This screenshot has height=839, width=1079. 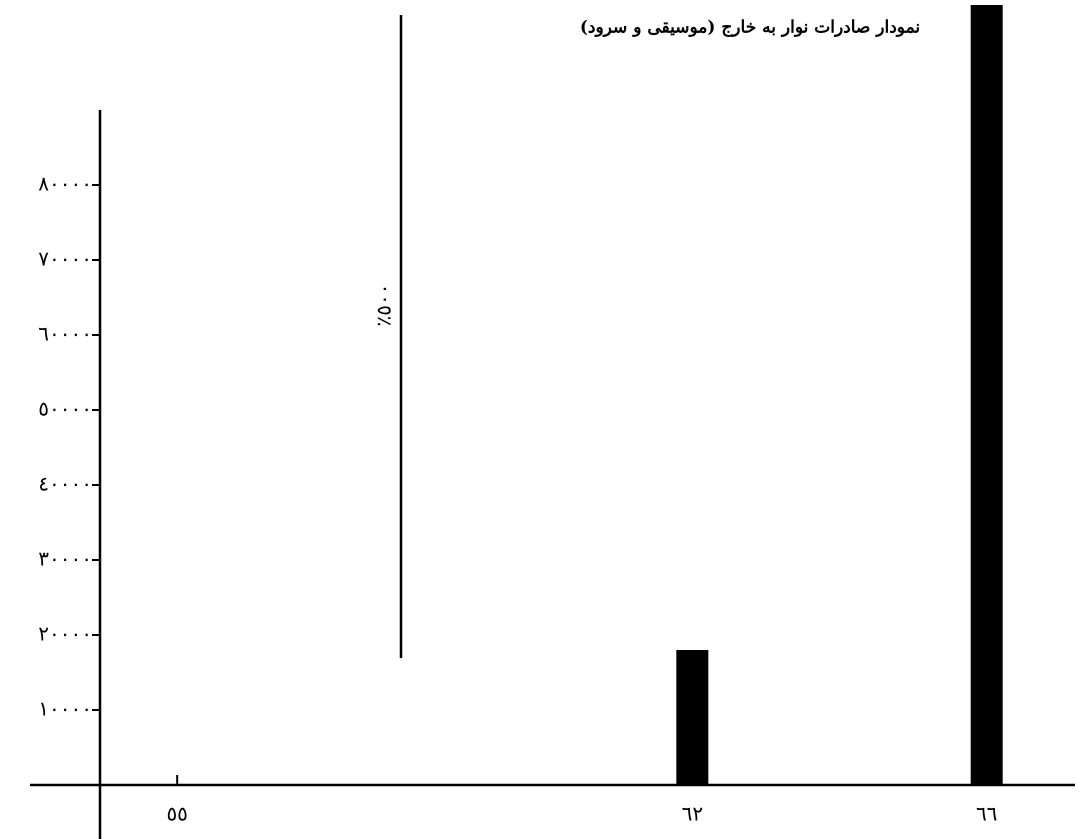 What do you see at coordinates (384, 305) in the screenshot?
I see `annotation: ٪٥٠٠` at bounding box center [384, 305].